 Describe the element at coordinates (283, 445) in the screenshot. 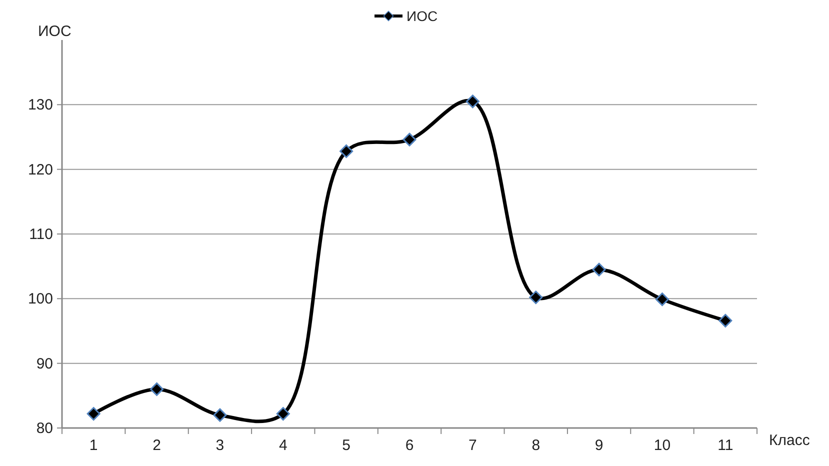

I see `x-tick-label: 4` at that location.